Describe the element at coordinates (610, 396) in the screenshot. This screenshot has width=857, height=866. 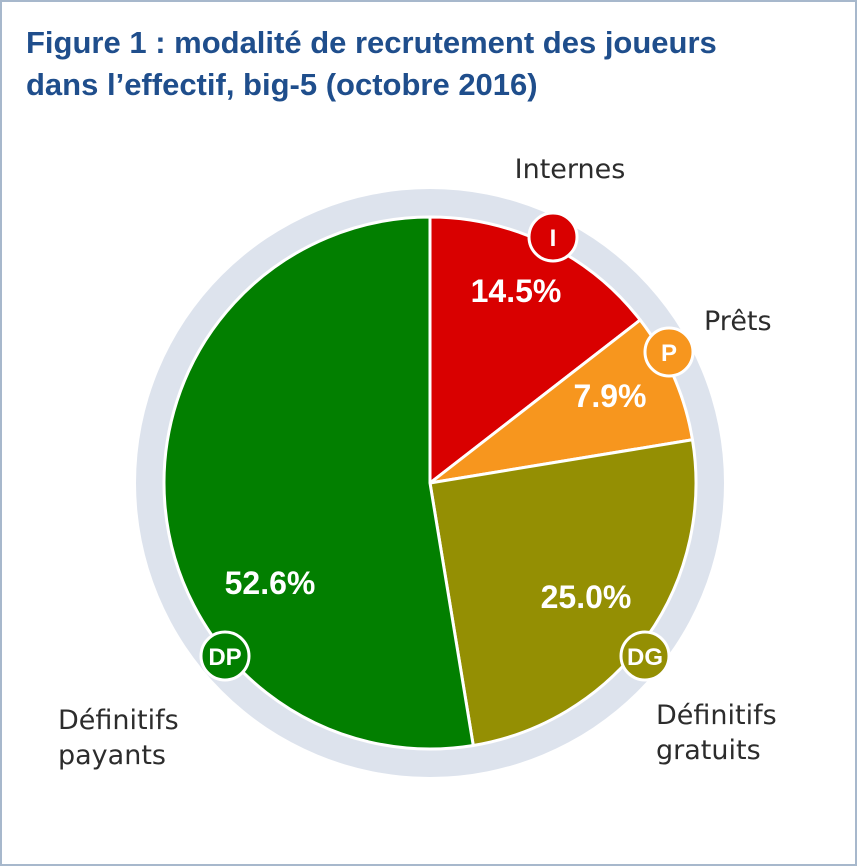
I see `slice-value-prets: 7.9%` at that location.